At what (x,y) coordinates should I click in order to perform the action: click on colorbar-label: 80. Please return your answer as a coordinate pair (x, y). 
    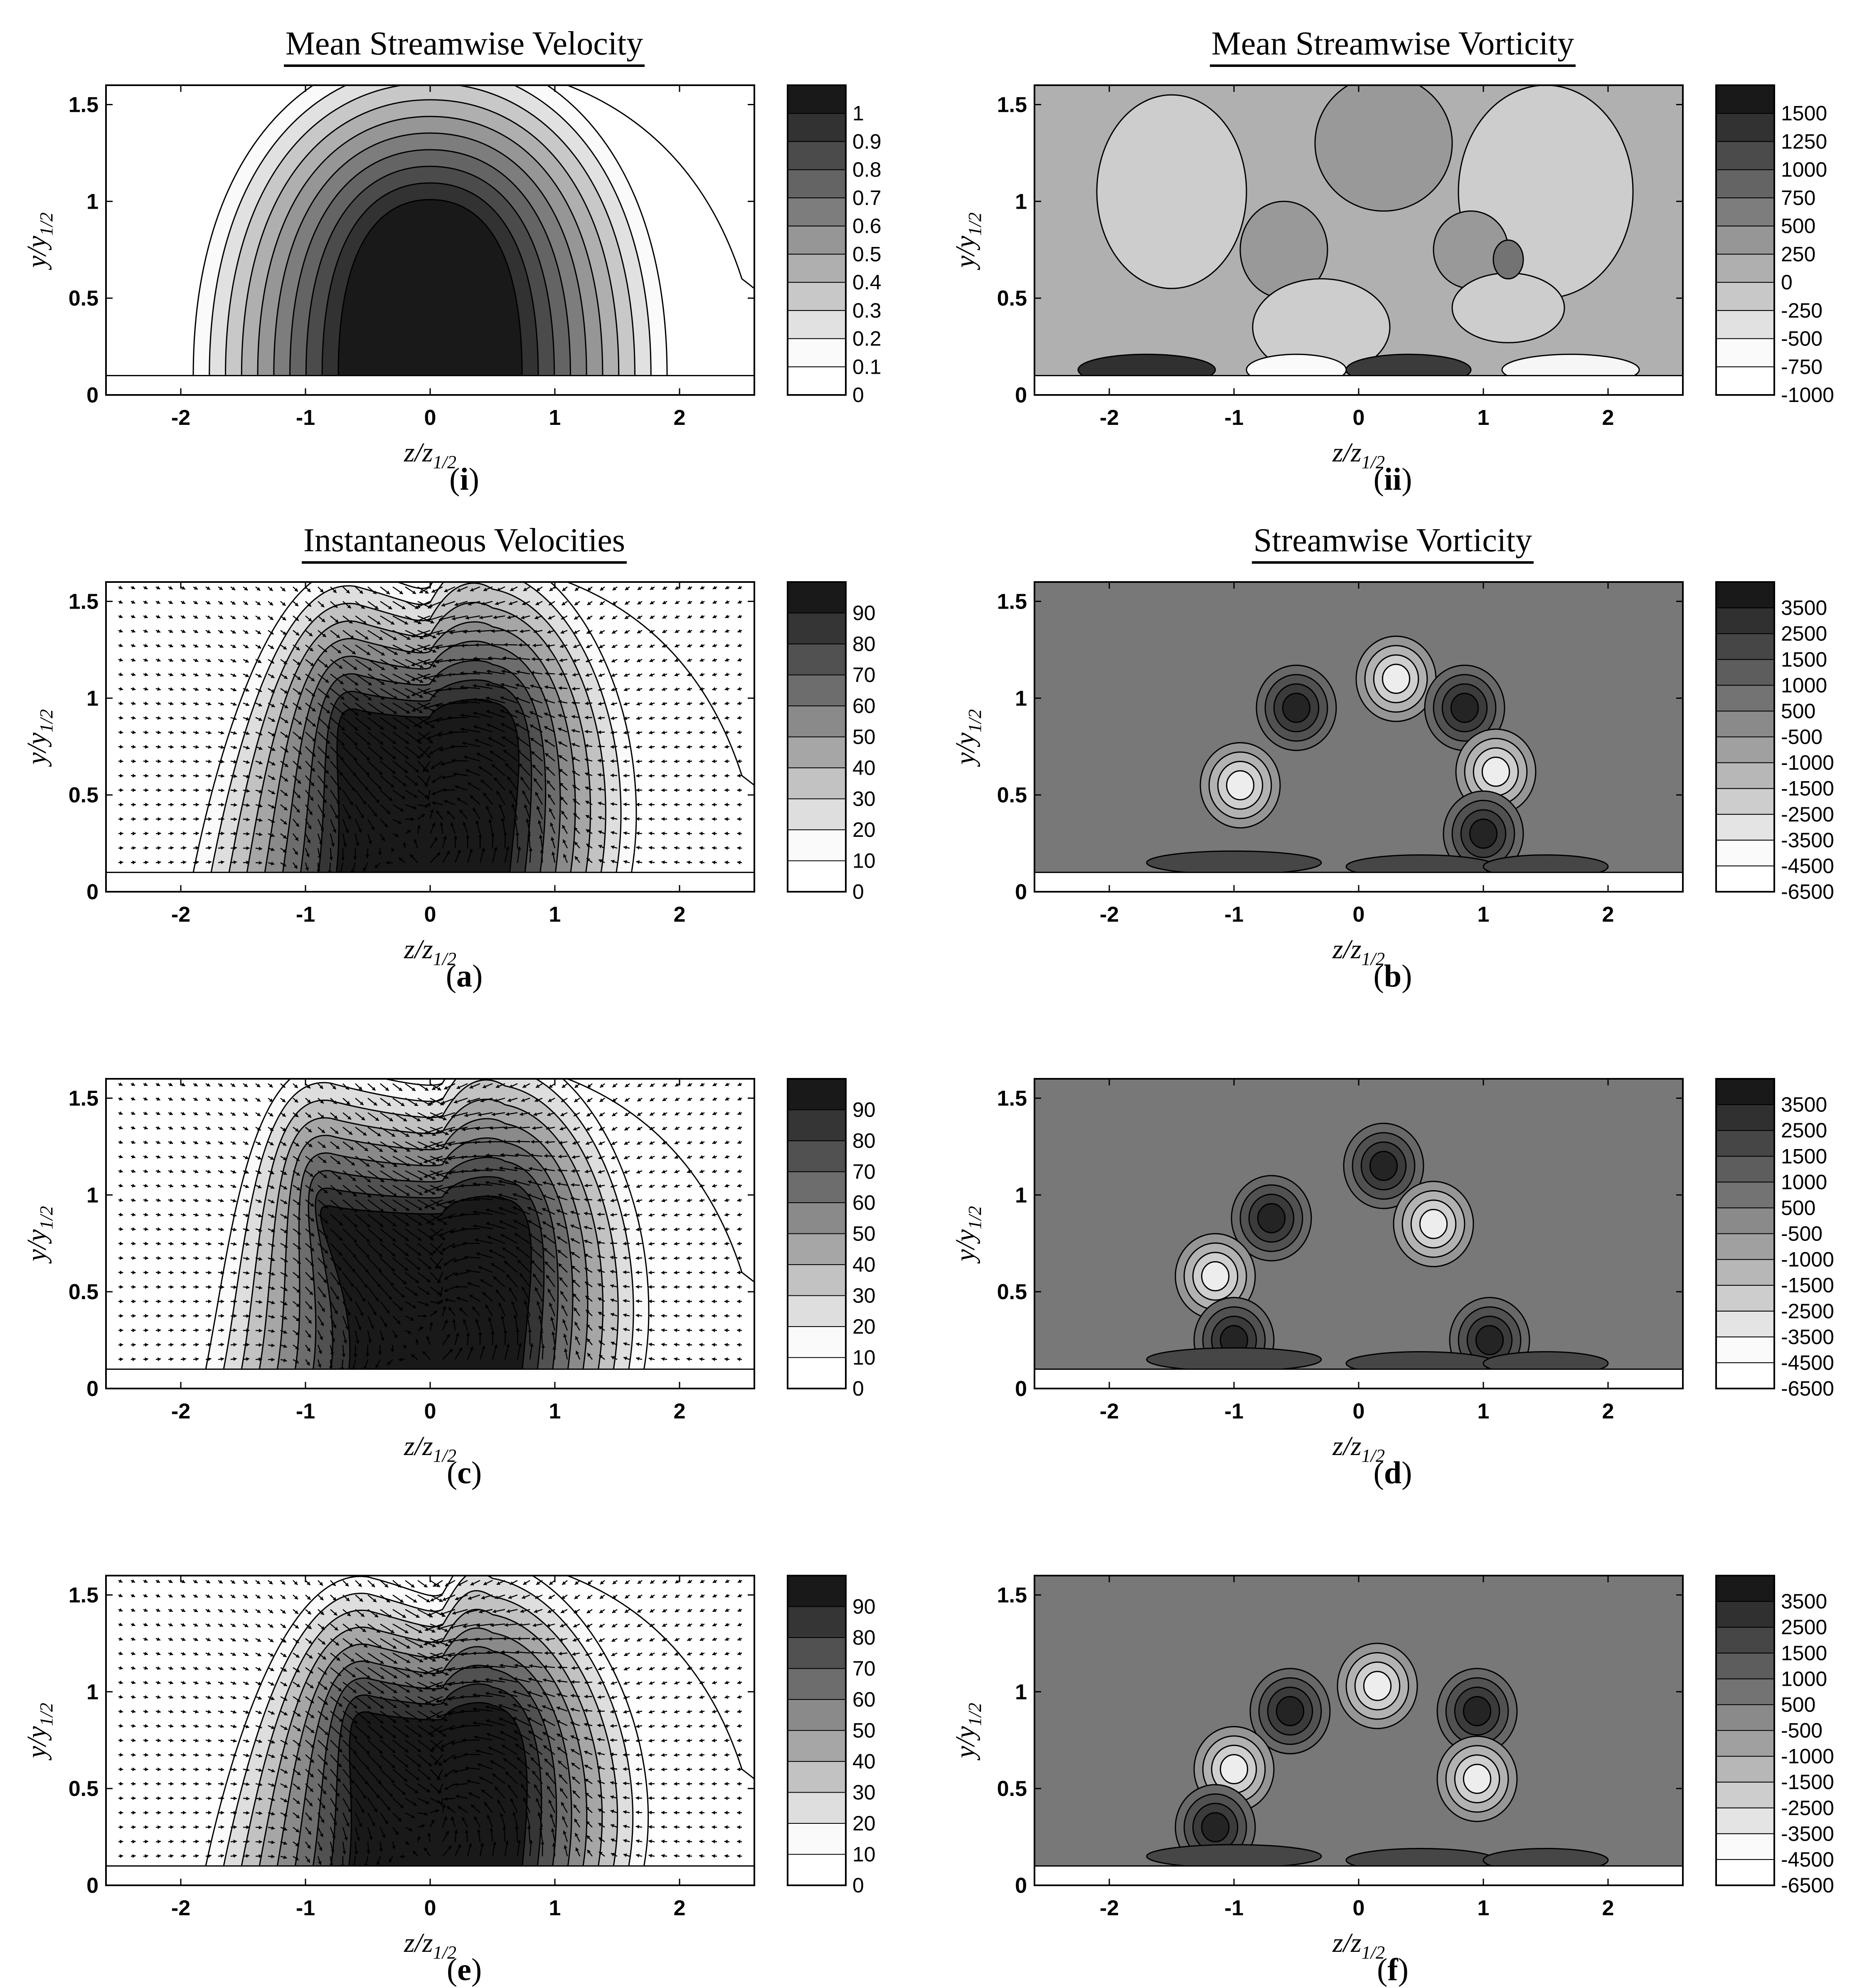
    Looking at the image, I should click on (864, 1140).